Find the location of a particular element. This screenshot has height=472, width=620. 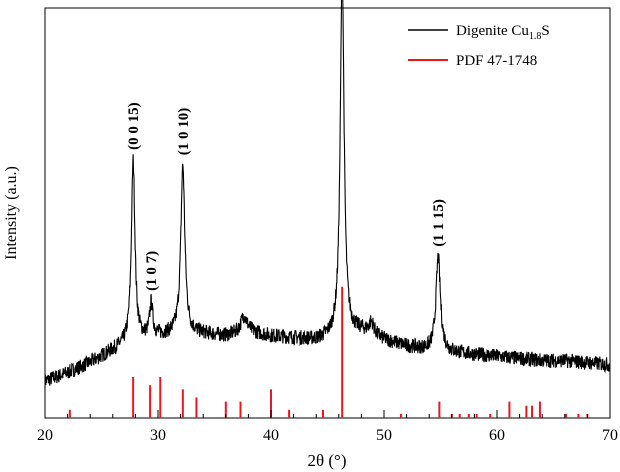

x-tick-label: 50 is located at coordinates (384, 435).